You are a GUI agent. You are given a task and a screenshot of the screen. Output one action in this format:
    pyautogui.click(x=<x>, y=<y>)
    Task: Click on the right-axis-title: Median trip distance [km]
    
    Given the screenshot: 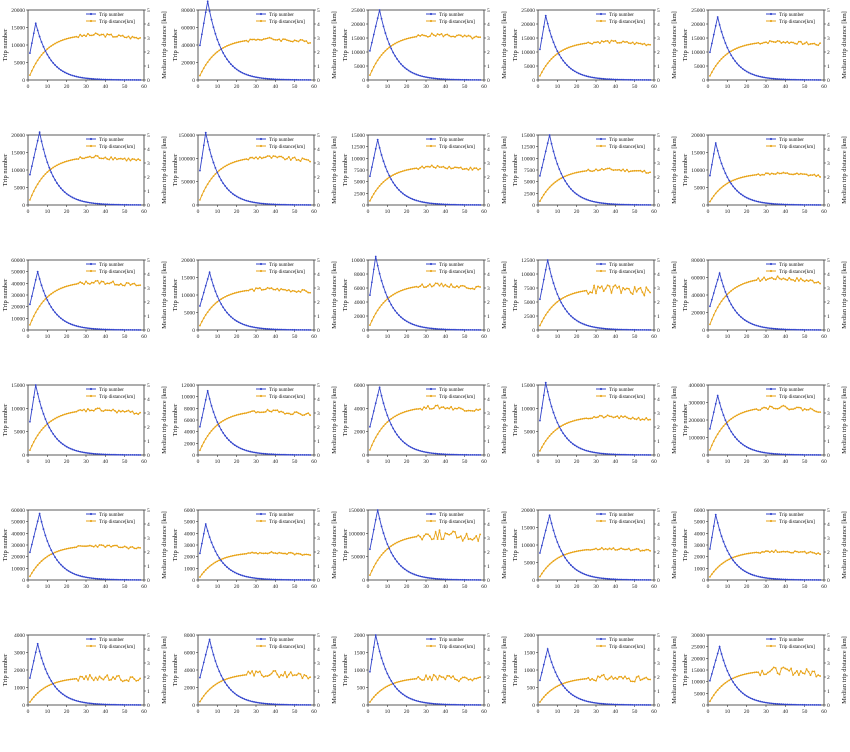 What is the action you would take?
    pyautogui.click(x=844, y=170)
    